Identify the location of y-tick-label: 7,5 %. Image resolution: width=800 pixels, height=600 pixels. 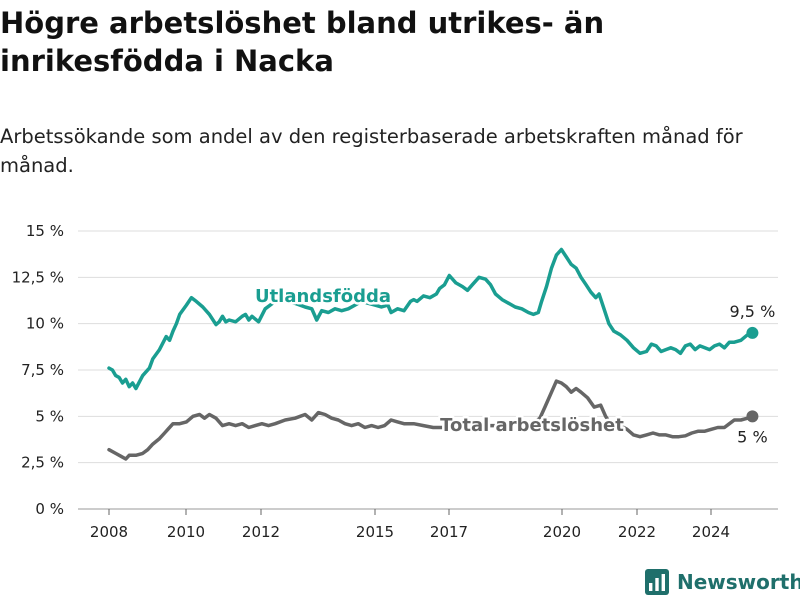
(42, 370).